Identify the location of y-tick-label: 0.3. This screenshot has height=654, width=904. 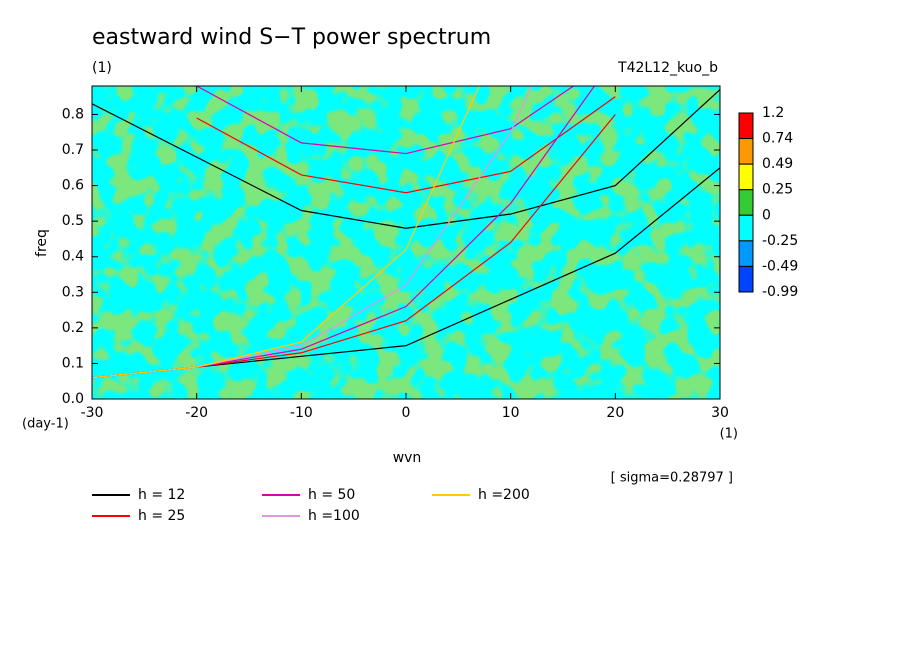
(73, 292).